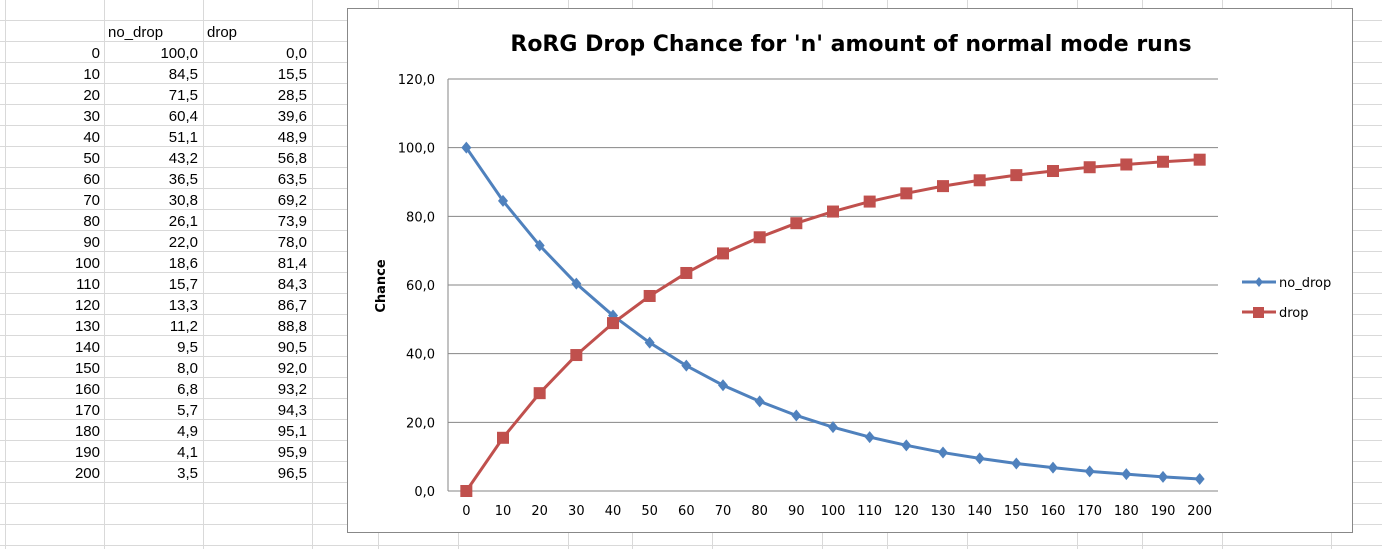  I want to click on cell-drop: 92,0, so click(292, 368).